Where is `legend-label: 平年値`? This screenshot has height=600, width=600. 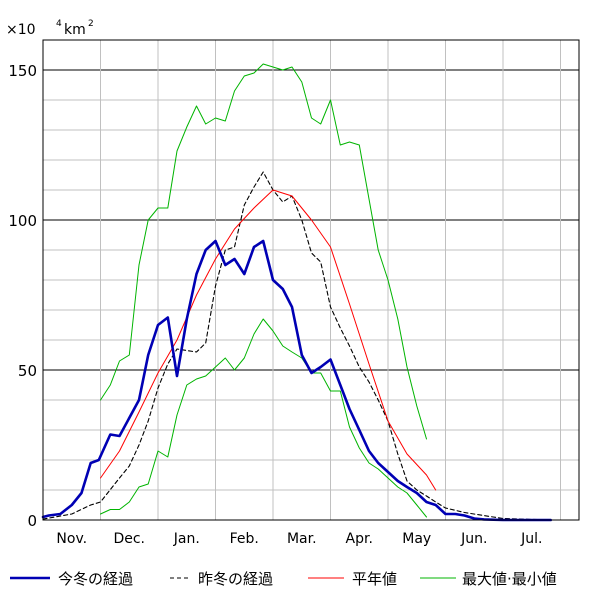 legend-label: 平年値 is located at coordinates (374, 579).